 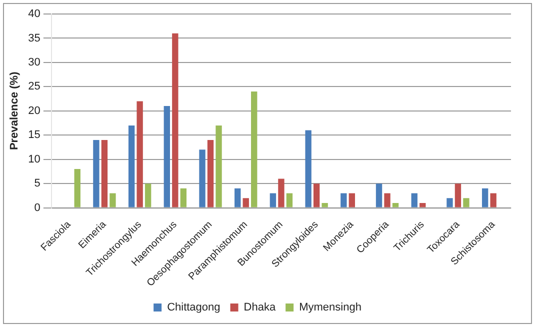 What do you see at coordinates (193, 308) in the screenshot?
I see `legend-label: Chittagong` at bounding box center [193, 308].